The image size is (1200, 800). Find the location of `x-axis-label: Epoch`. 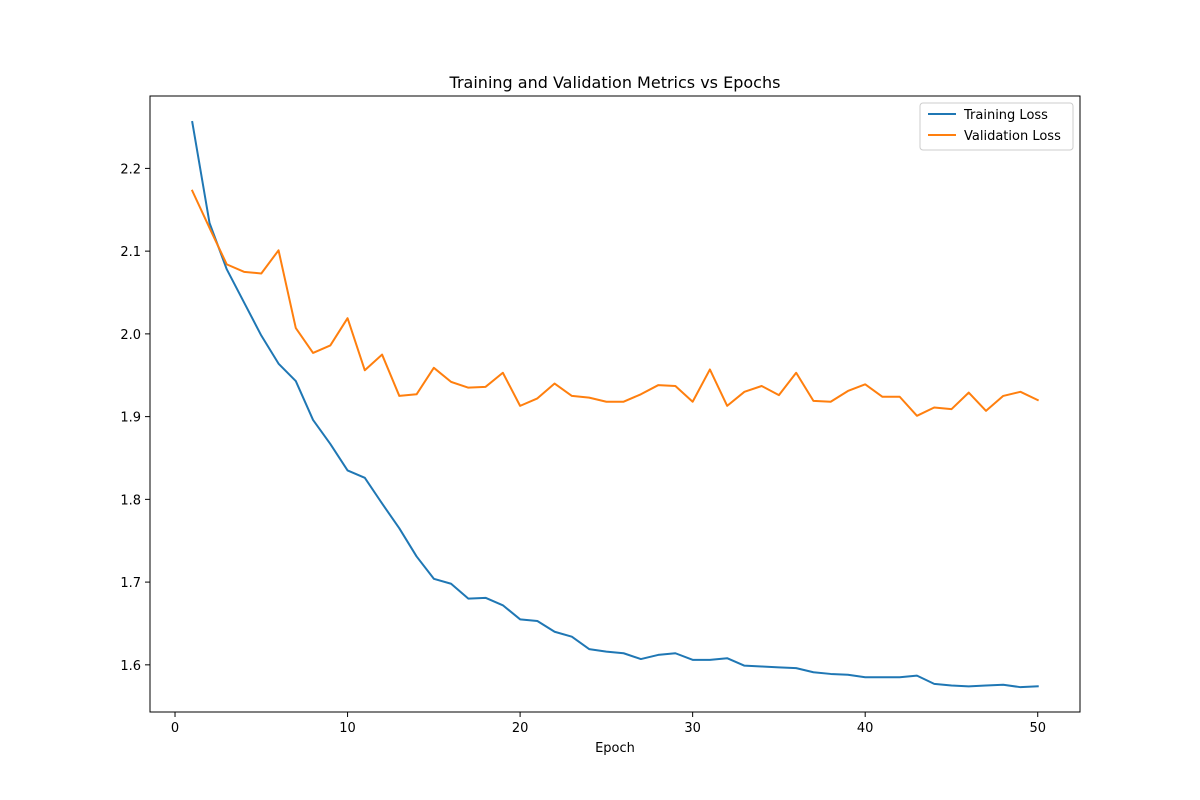

x-axis-label: Epoch is located at coordinates (615, 748).